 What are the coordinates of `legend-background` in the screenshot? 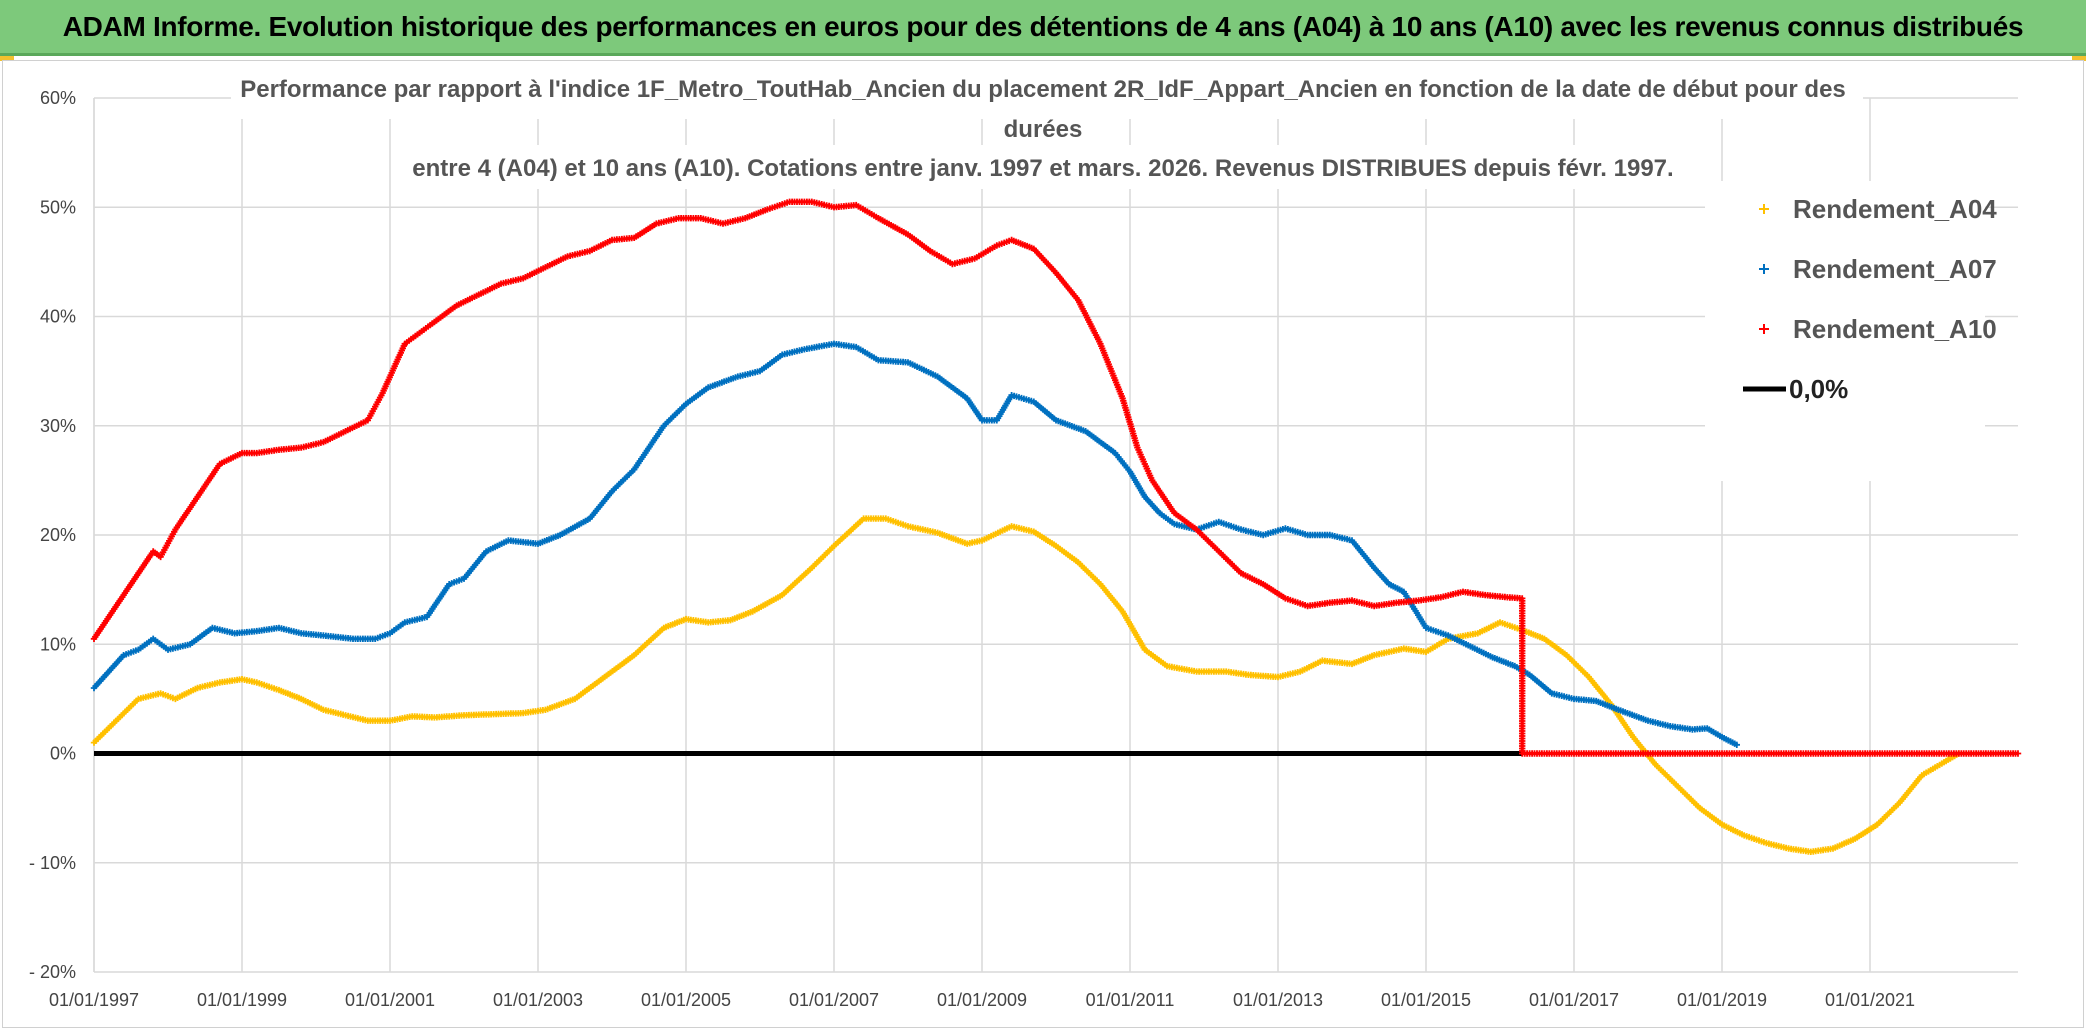 It's located at (1845, 331).